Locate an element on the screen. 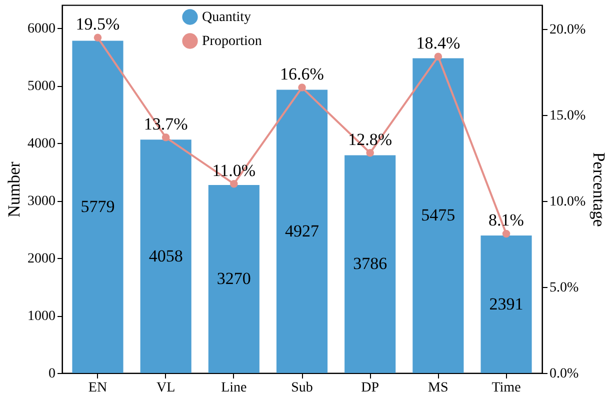 The image size is (613, 407). y2-tick-label: 15.0% is located at coordinates (568, 116).